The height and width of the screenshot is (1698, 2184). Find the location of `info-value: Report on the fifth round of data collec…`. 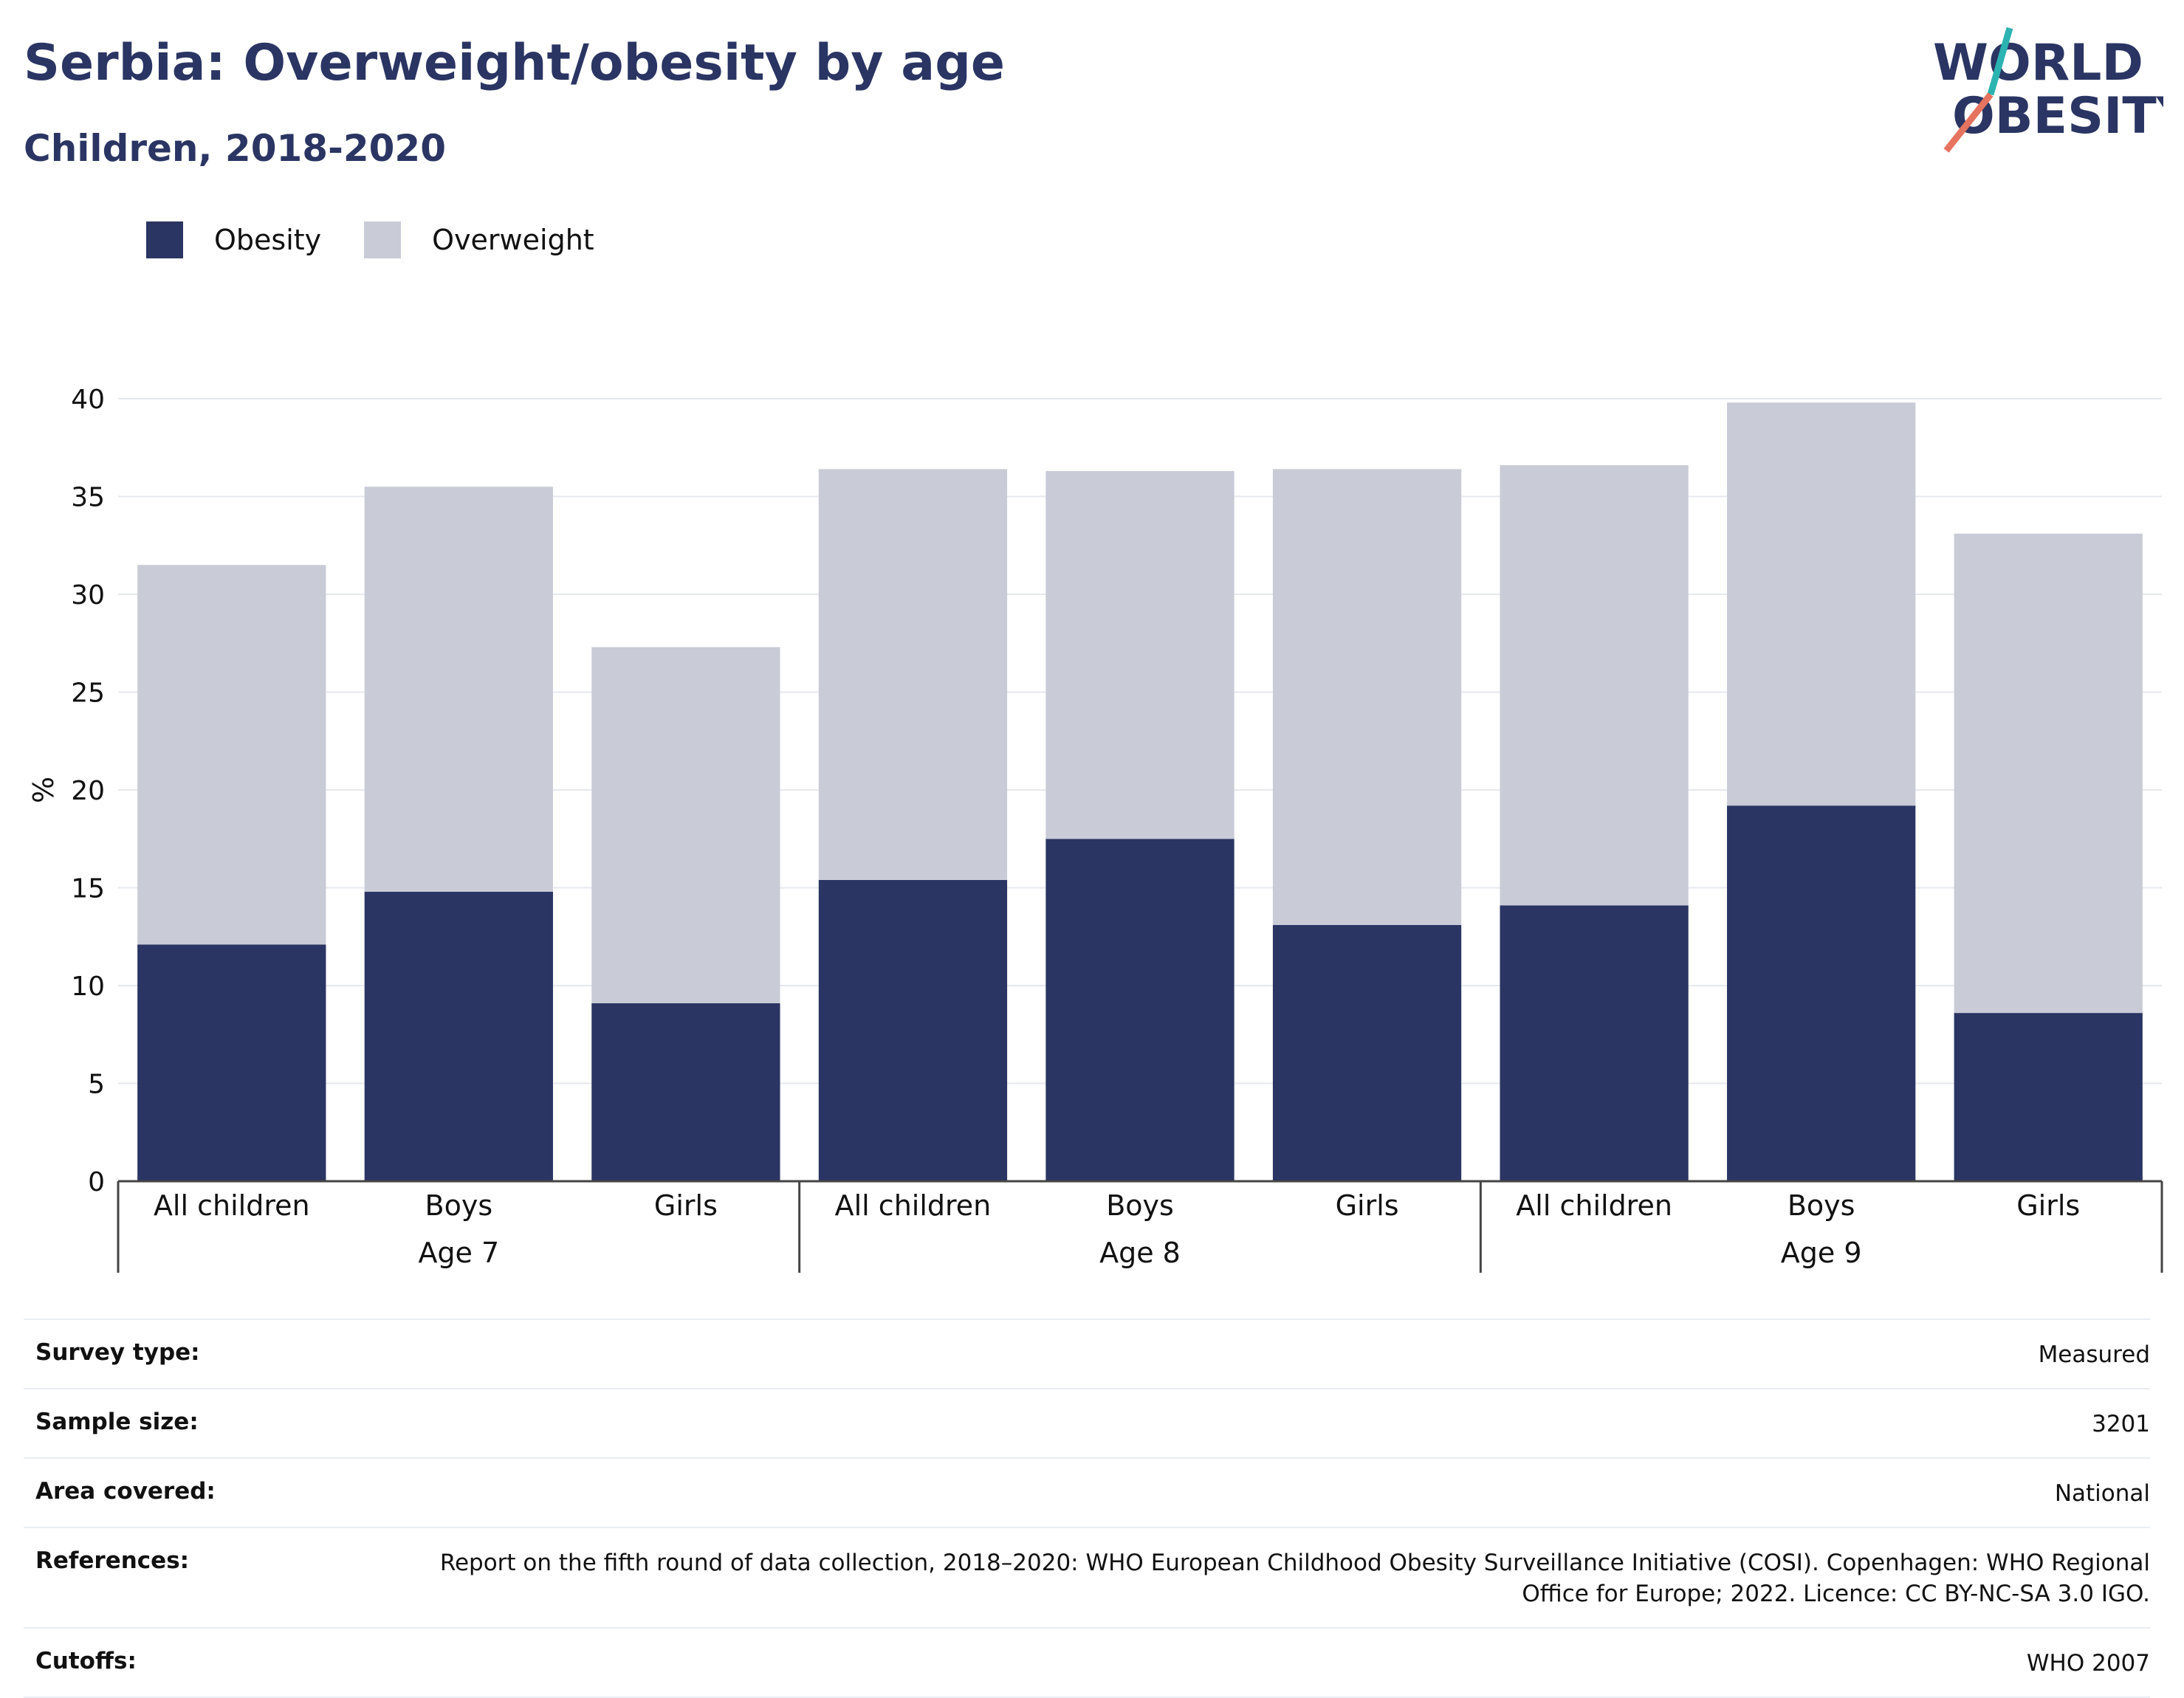

info-value: Report on the fifth round of data collec… is located at coordinates (1294, 1579).